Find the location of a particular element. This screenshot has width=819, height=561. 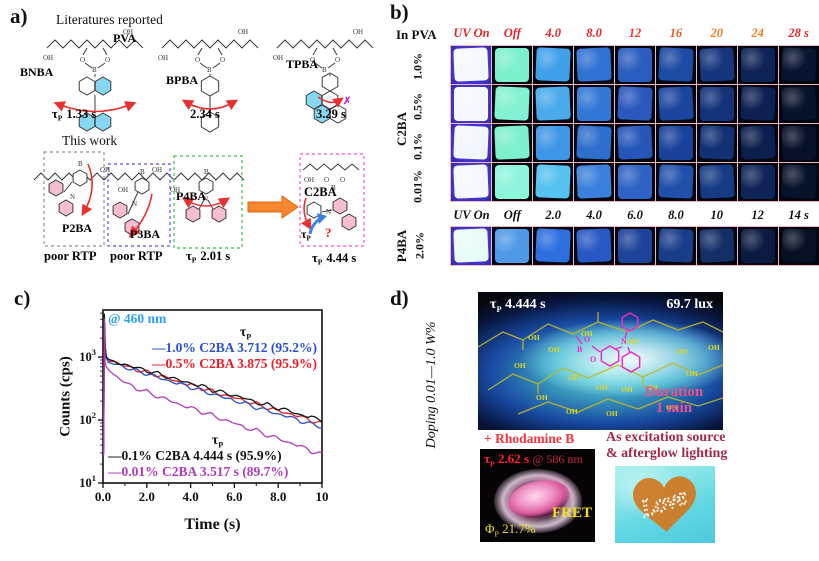

caption-p2ba: poor RTP is located at coordinates (70, 256).